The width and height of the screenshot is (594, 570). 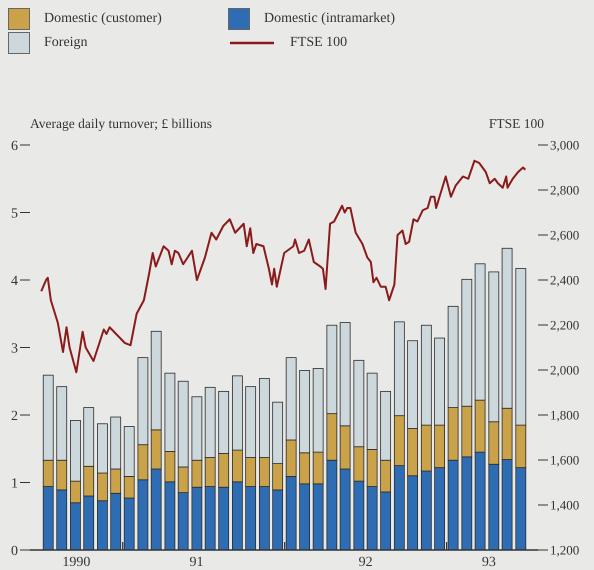 What do you see at coordinates (516, 124) in the screenshot?
I see `y2-axis-title: FTSE 100` at bounding box center [516, 124].